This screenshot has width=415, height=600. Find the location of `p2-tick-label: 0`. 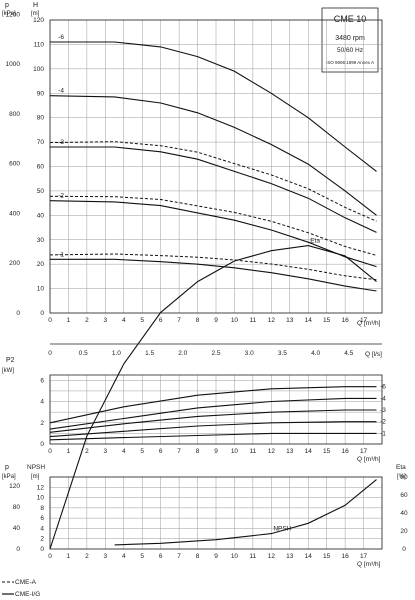

p2-tick-label: 0 is located at coordinates (42, 444).